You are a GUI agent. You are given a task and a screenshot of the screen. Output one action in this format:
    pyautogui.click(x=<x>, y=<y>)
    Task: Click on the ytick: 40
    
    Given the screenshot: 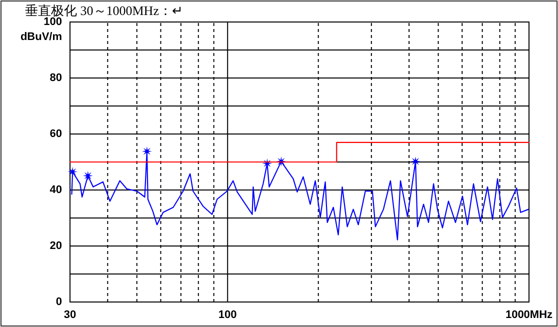 What is the action you would take?
    pyautogui.click(x=56, y=190)
    